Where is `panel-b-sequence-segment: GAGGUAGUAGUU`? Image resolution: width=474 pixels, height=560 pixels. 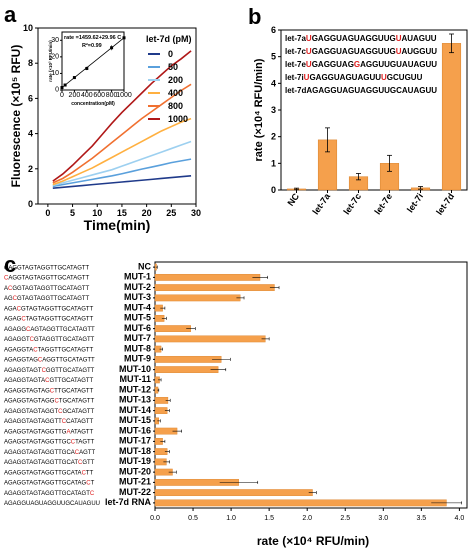 panel-b-sequence-segment: GAGGUAGUAGUU is located at coordinates (345, 77).